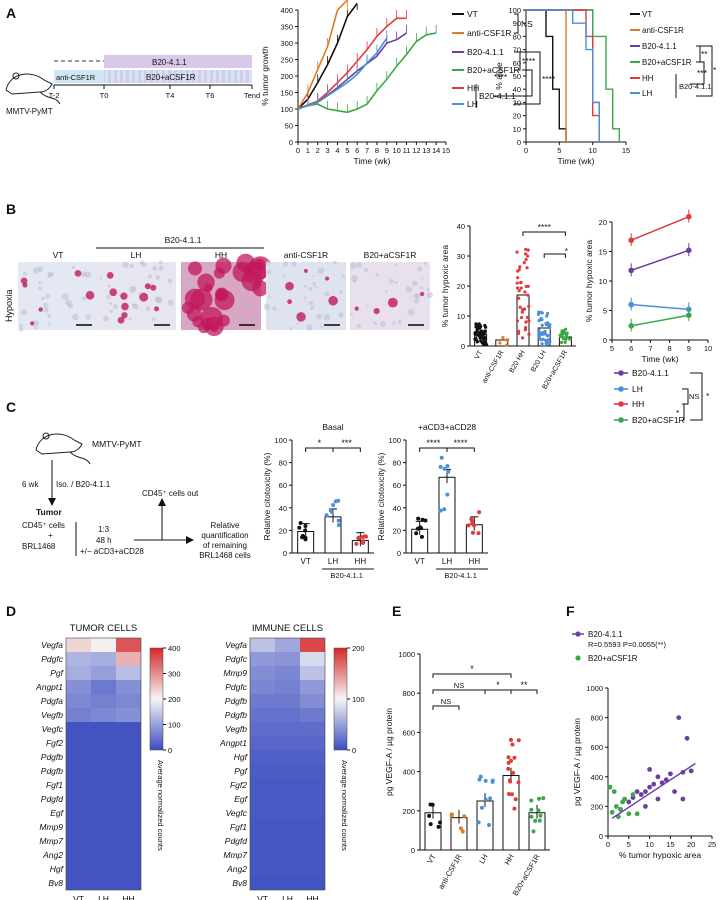  I want to click on y-axis-label: Relative citotoxicity (%), so click(267, 496).